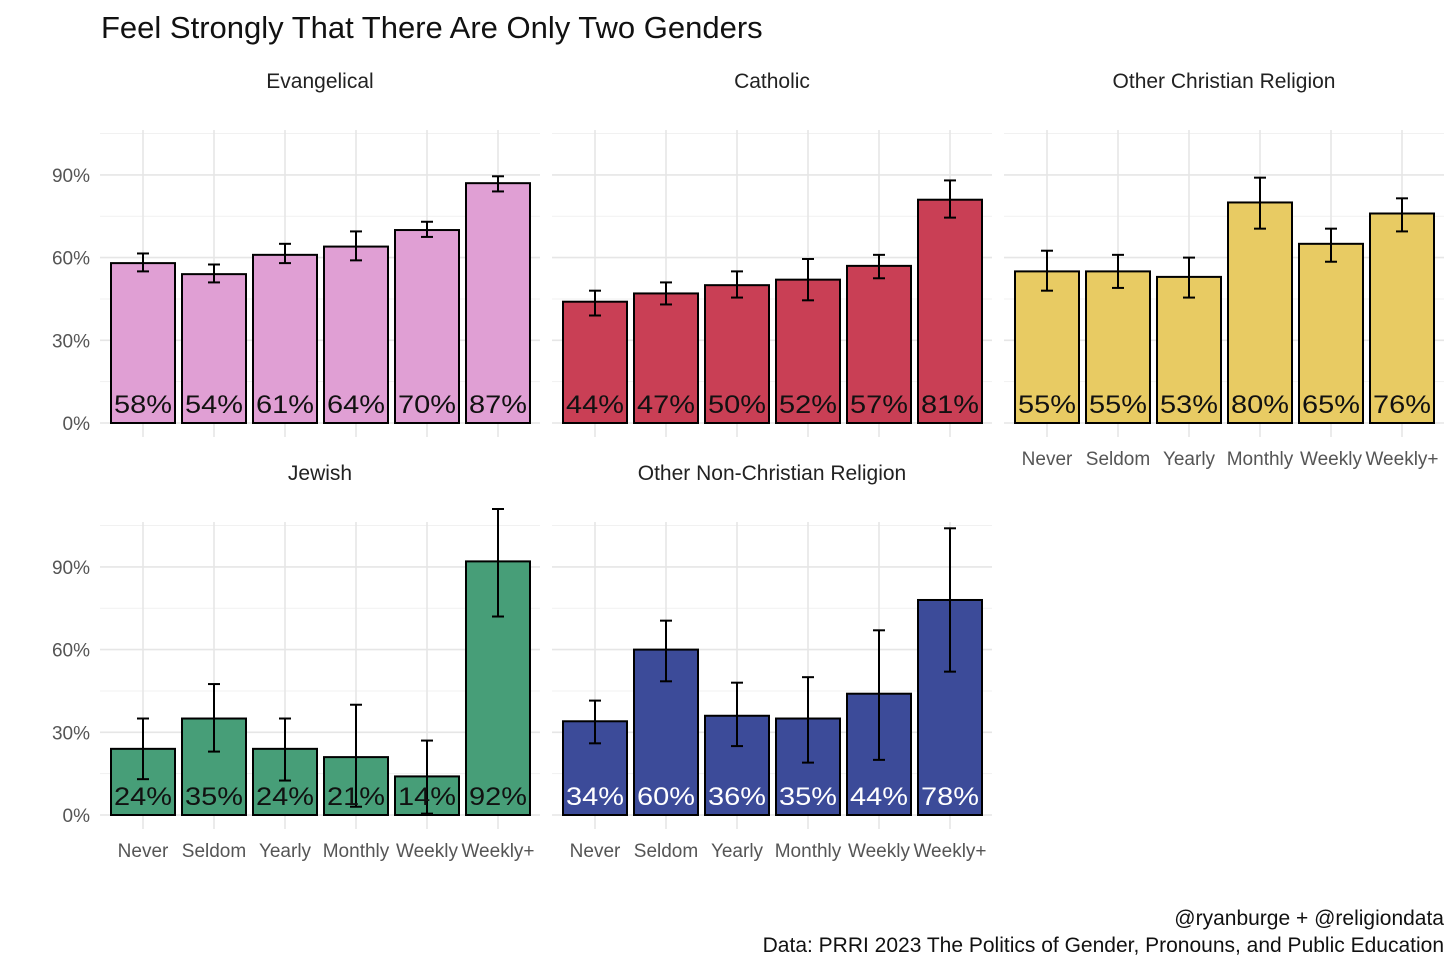 This screenshot has height=971, width=1456. I want to click on data-label: 92%, so click(498, 797).